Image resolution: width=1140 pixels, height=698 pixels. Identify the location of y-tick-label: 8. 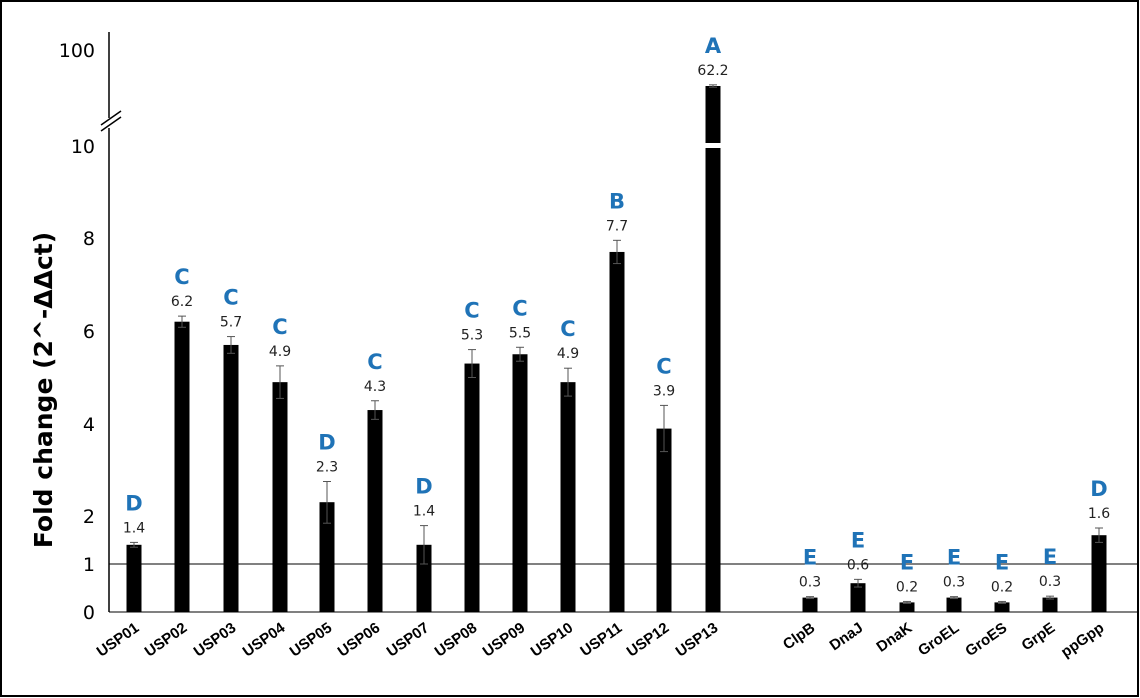
(89, 239).